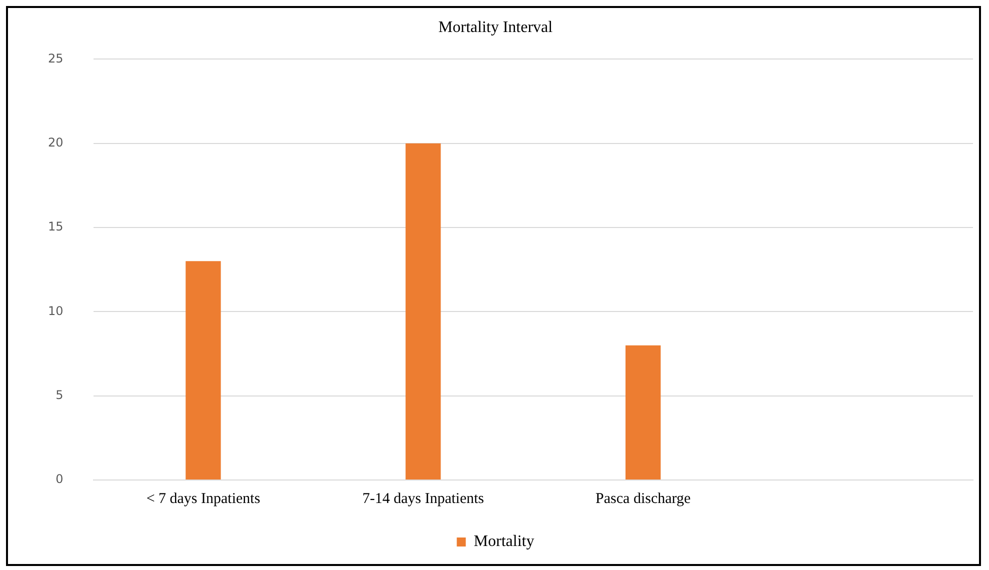 The height and width of the screenshot is (570, 989). What do you see at coordinates (56, 227) in the screenshot?
I see `y-tick-label: 15` at bounding box center [56, 227].